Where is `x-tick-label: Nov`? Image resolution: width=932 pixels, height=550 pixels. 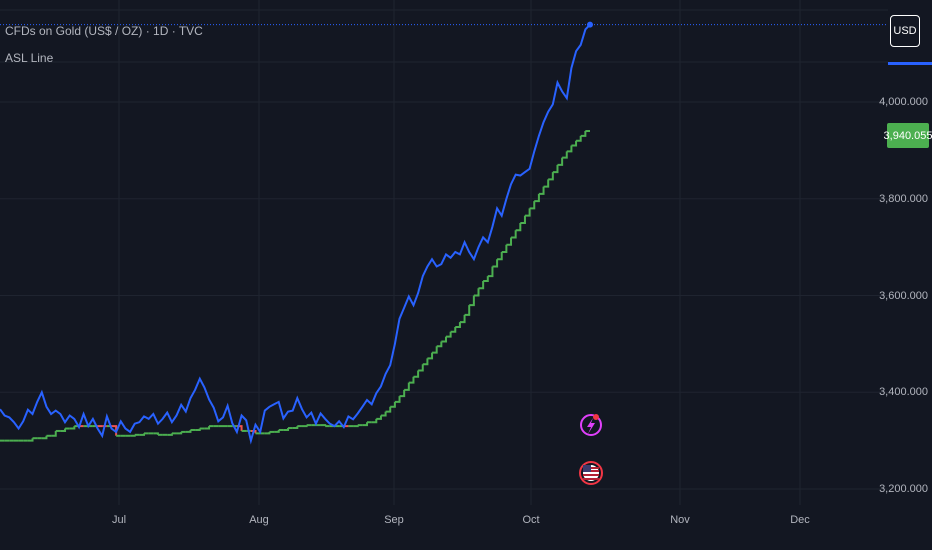 x-tick-label: Nov is located at coordinates (680, 520).